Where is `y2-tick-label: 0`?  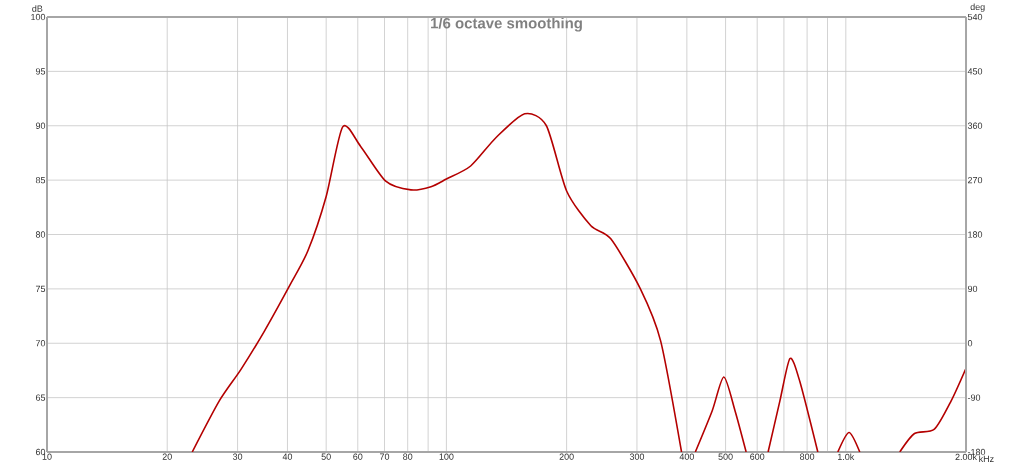
y2-tick-label: 0 is located at coordinates (970, 343).